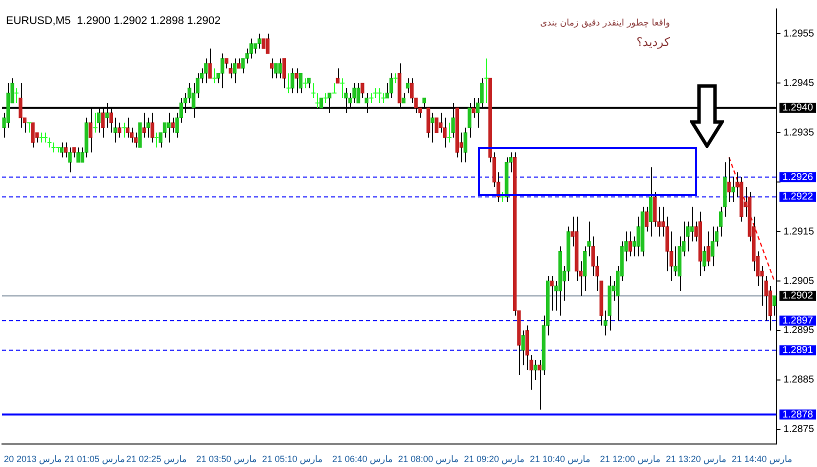  I want to click on x-tick-label: 21 مارس 05:10, so click(292, 460).